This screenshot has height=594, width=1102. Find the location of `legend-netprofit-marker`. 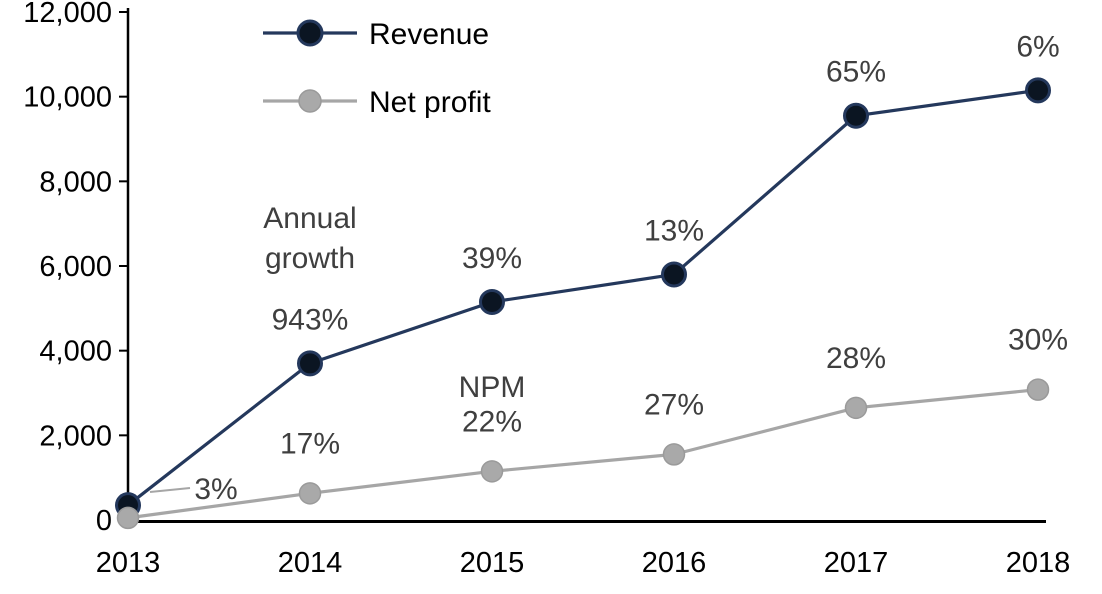

legend-netprofit-marker is located at coordinates (310, 101).